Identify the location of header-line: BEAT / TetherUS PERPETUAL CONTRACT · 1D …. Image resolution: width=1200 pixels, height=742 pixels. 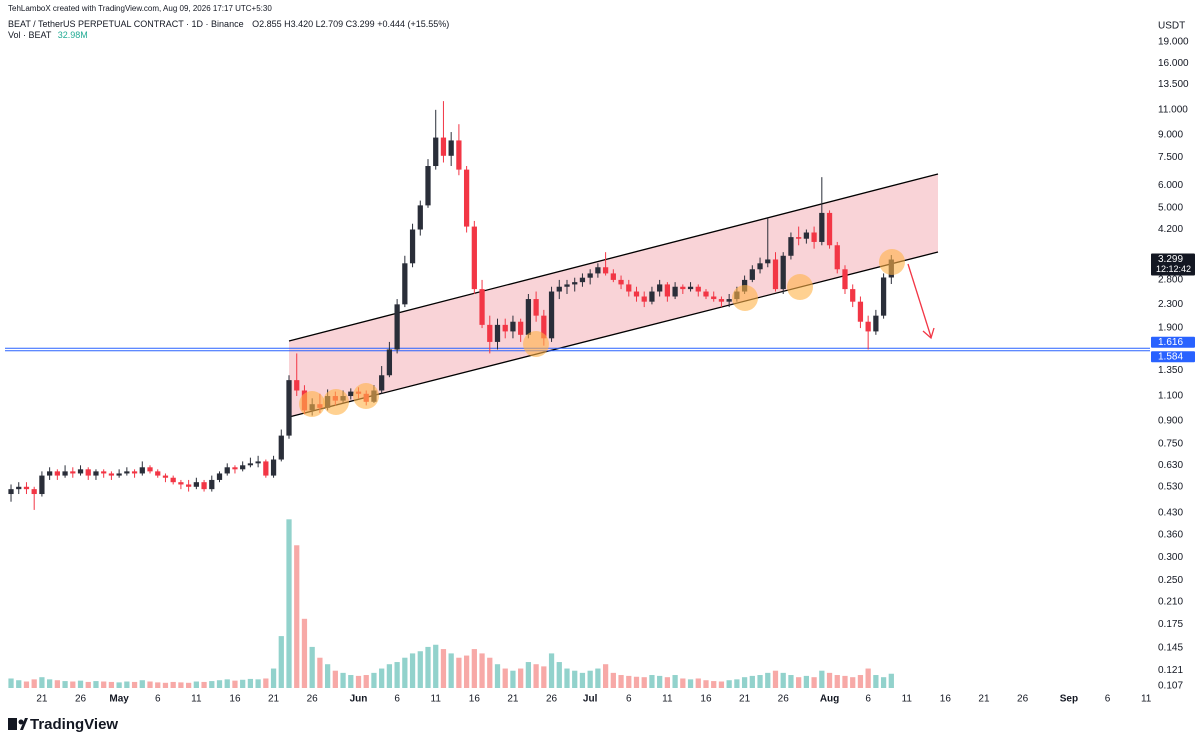
(228, 24).